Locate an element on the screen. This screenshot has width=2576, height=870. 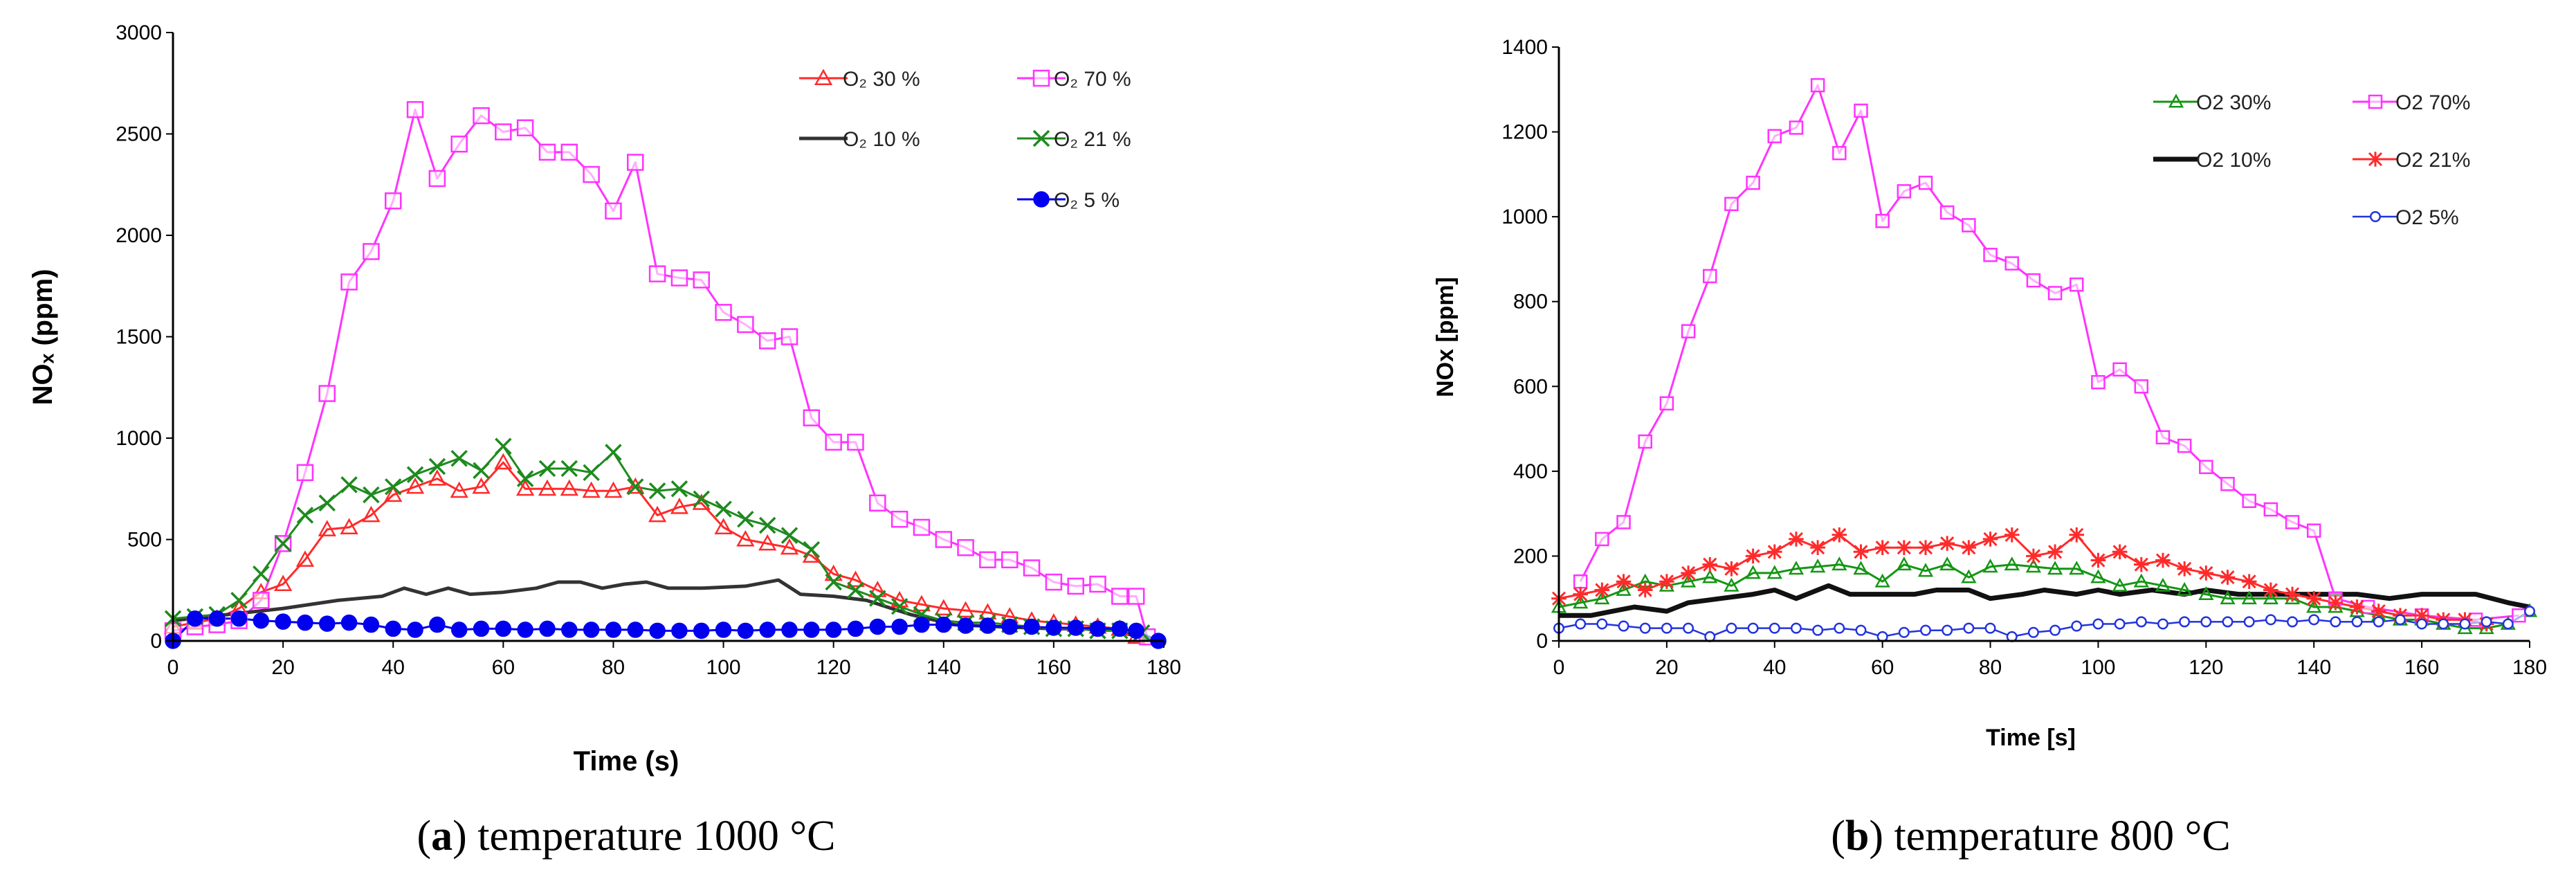
chart-b-x-ticks: 0 20 40 60 80 100 120 140 160 180 is located at coordinates (2050, 660).